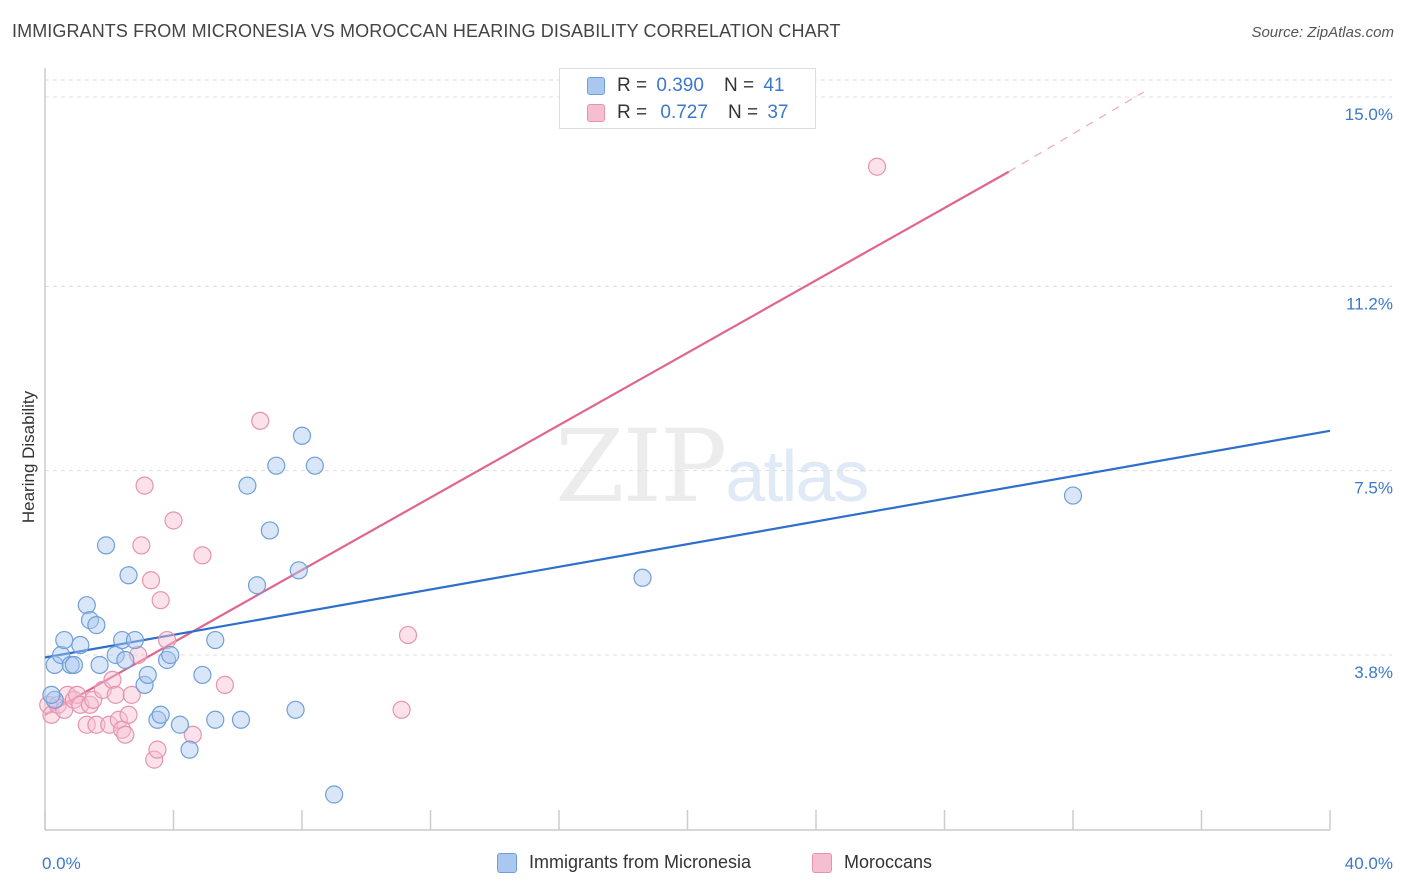 This screenshot has height=892, width=1406. Describe the element at coordinates (687, 98) in the screenshot. I see `legend-stats: R = 0.390 N = 41 R = 0.727 N = 37` at that location.